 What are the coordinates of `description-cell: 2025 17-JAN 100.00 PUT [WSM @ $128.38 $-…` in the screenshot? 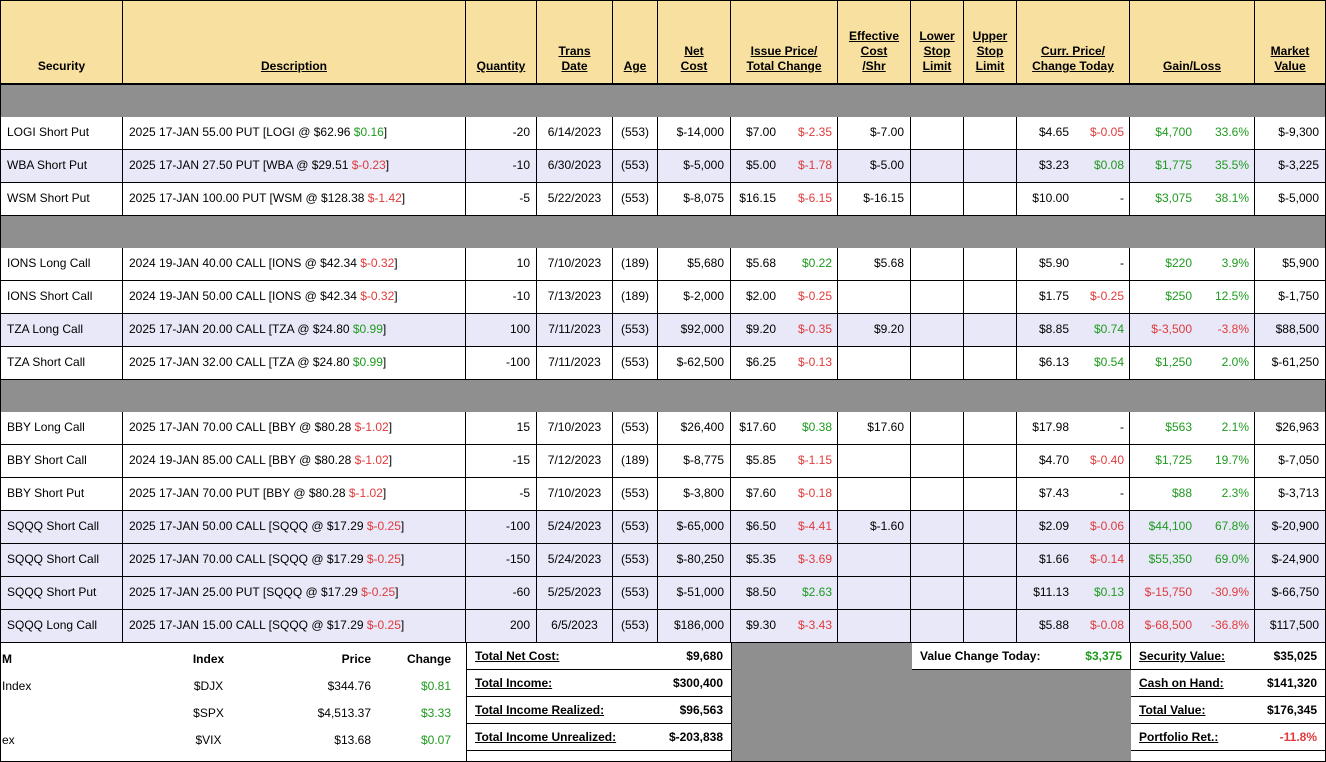 It's located at (294, 199).